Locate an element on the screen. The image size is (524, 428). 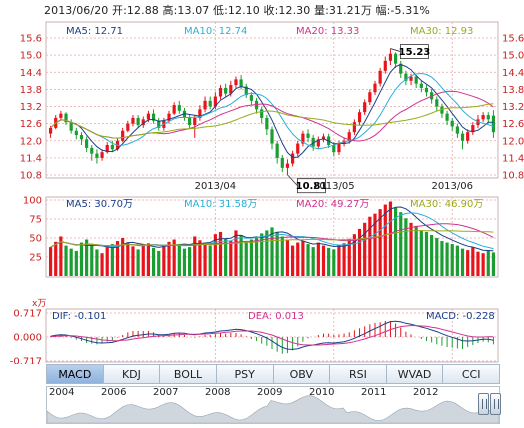
macd-tick: 0.000 is located at coordinates (27, 338).